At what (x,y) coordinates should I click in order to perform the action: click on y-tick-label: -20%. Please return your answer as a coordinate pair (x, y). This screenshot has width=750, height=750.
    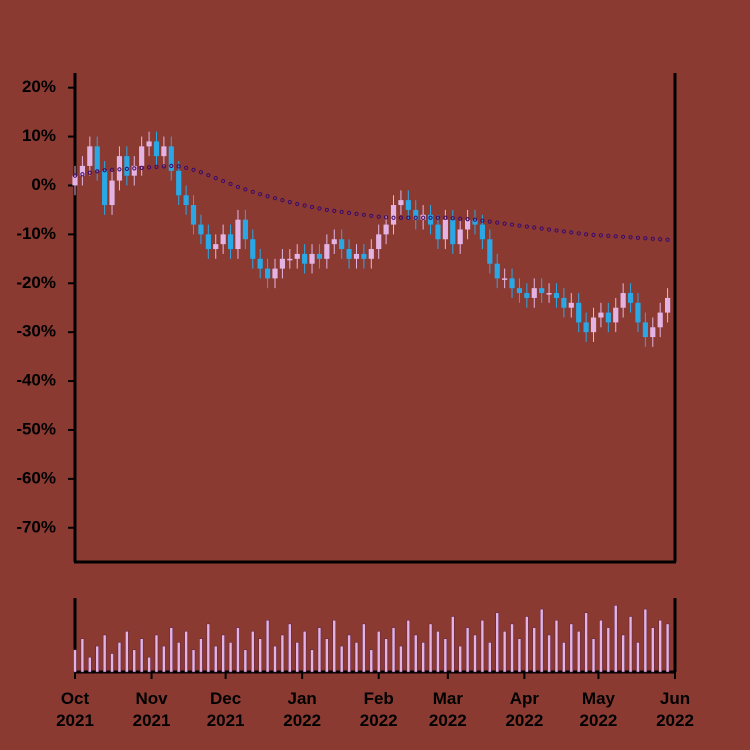
    Looking at the image, I should click on (36, 282).